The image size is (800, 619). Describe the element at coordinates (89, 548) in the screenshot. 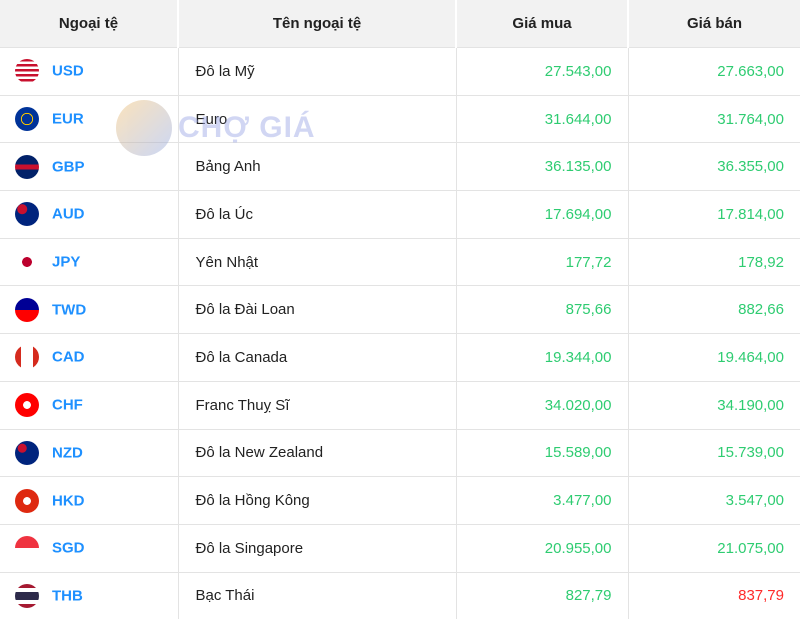

I see `currency-code-cell: SGD` at that location.